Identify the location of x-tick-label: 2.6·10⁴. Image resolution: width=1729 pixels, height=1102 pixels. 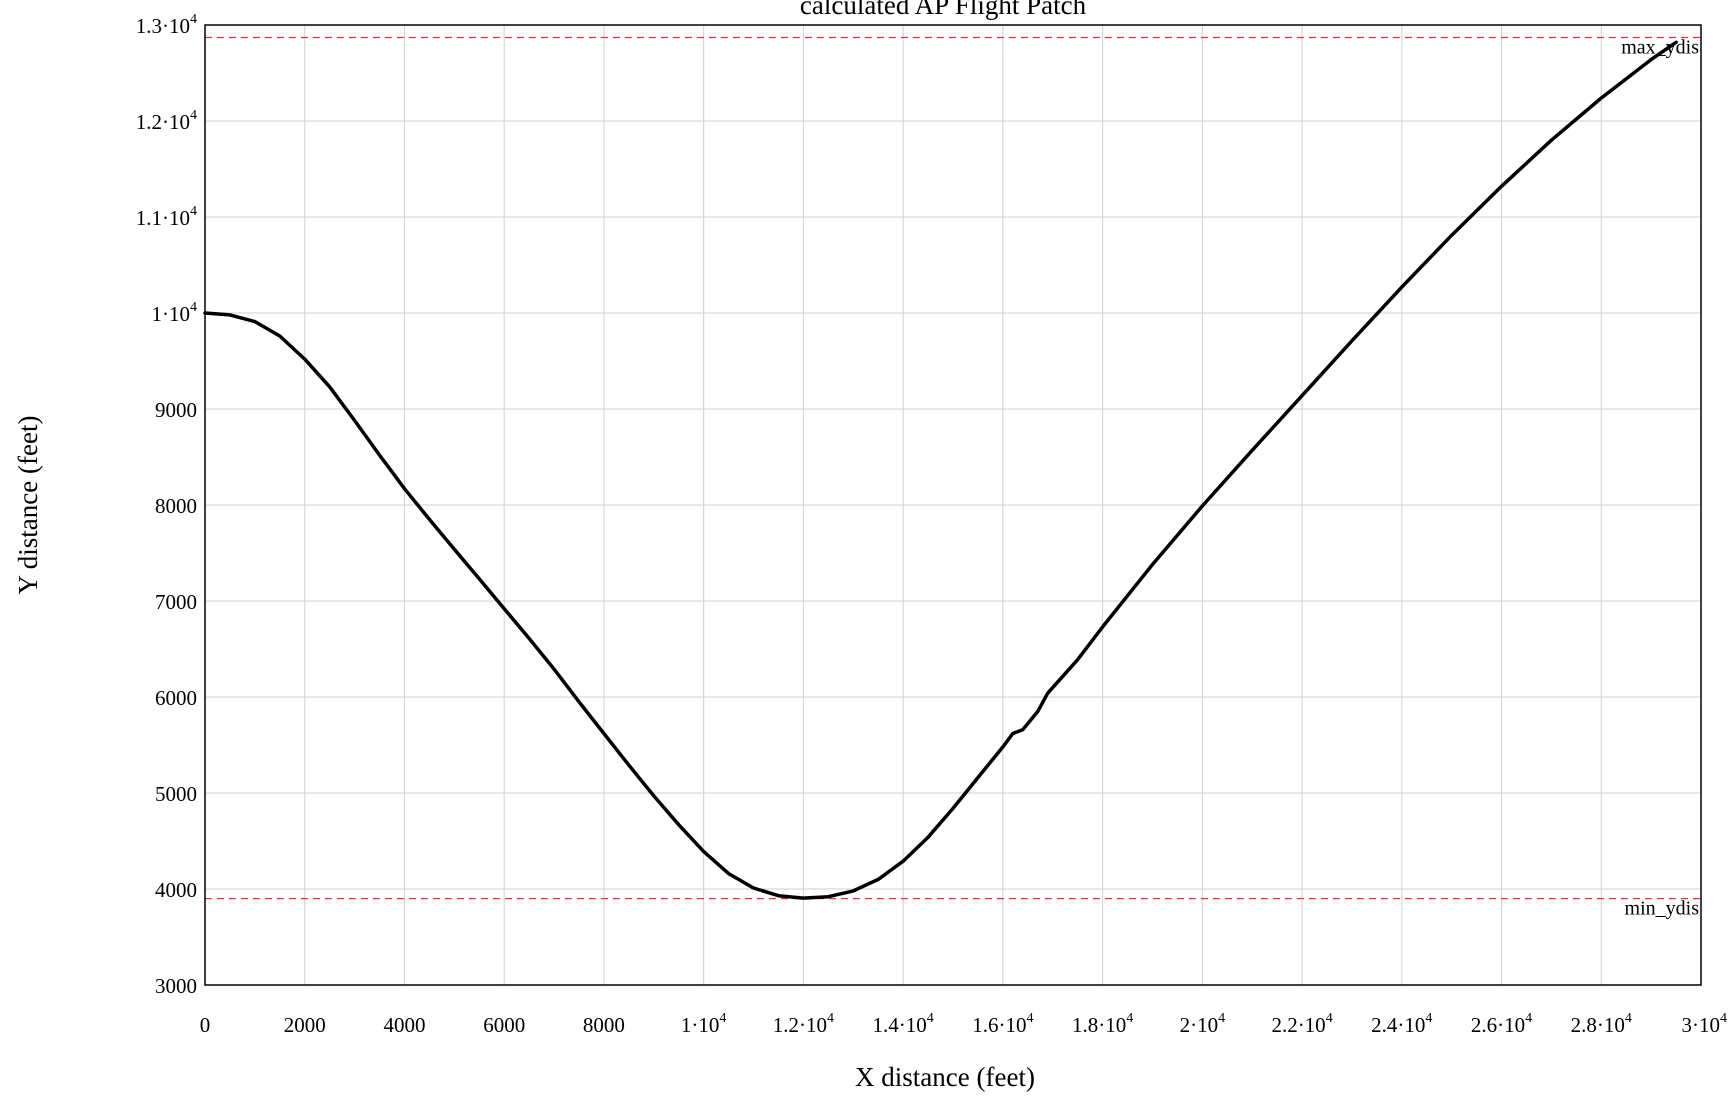
(1501, 1024).